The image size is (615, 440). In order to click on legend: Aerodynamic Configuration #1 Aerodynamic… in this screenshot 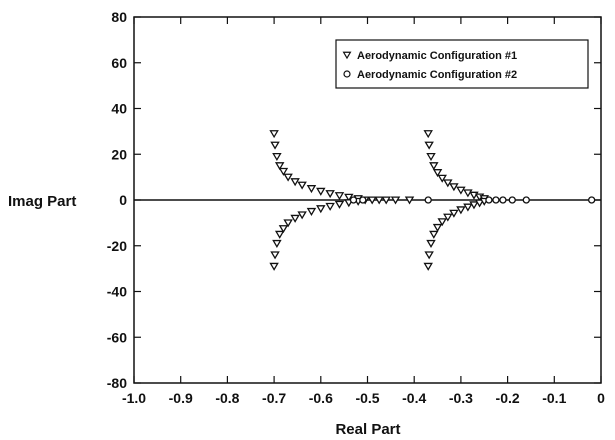, I will do `click(462, 64)`.